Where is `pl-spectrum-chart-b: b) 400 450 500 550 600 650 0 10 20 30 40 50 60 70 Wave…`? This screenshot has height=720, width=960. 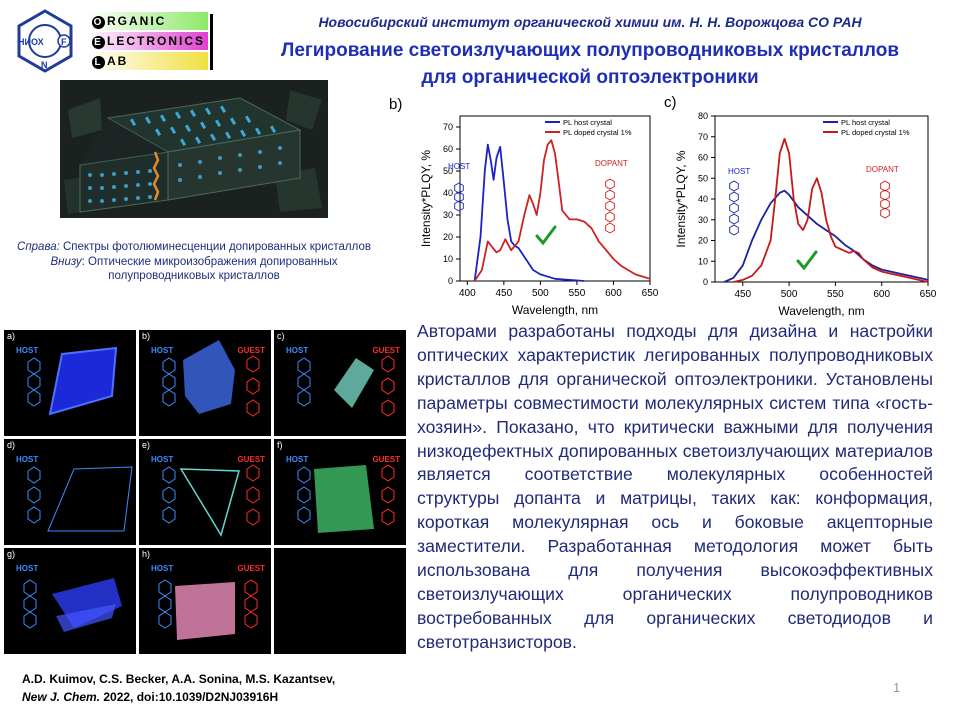 pl-spectrum-chart-b: b) 400 450 500 550 600 650 0 10 20 30 40 50 60 70 Wave… is located at coordinates (522, 211).